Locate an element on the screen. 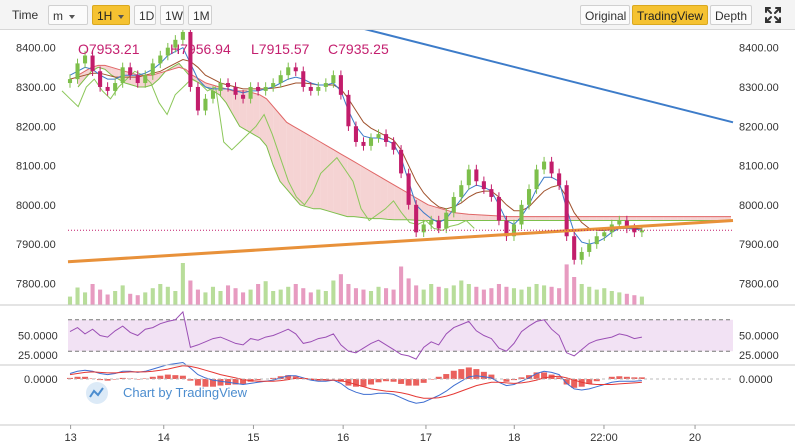  rsi-band is located at coordinates (400, 335).